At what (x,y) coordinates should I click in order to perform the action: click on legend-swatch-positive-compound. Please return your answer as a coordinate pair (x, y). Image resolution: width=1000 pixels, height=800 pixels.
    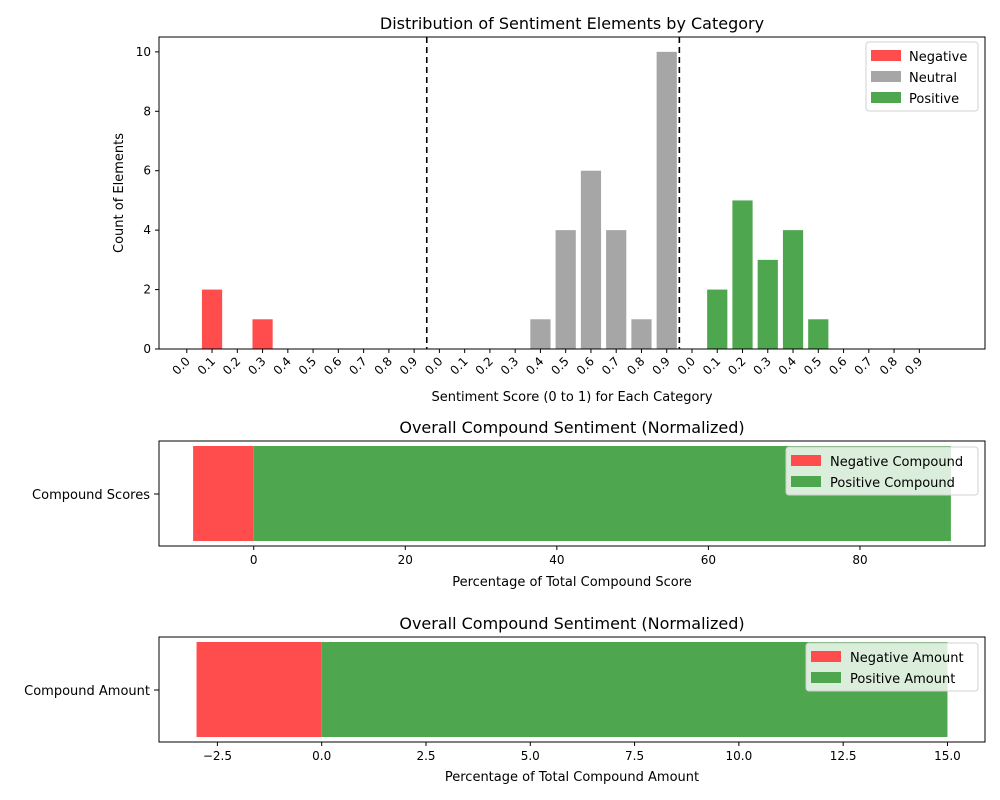
    Looking at the image, I should click on (806, 481).